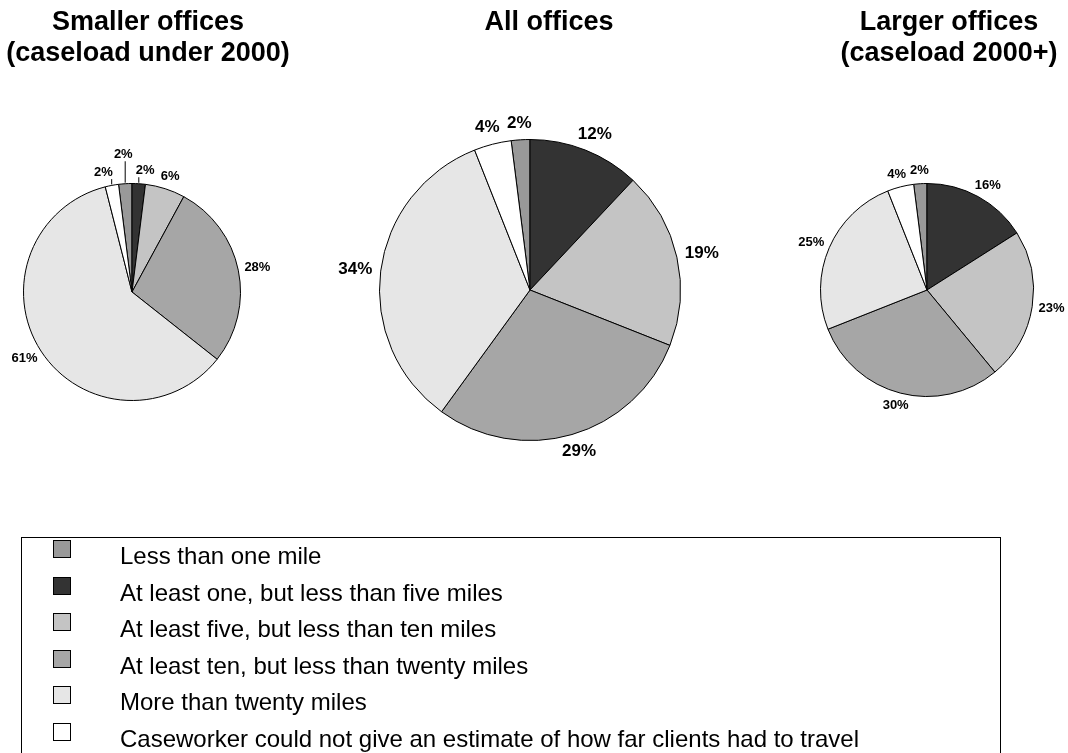 The image size is (1068, 753). I want to click on data-label: 28%, so click(257, 267).